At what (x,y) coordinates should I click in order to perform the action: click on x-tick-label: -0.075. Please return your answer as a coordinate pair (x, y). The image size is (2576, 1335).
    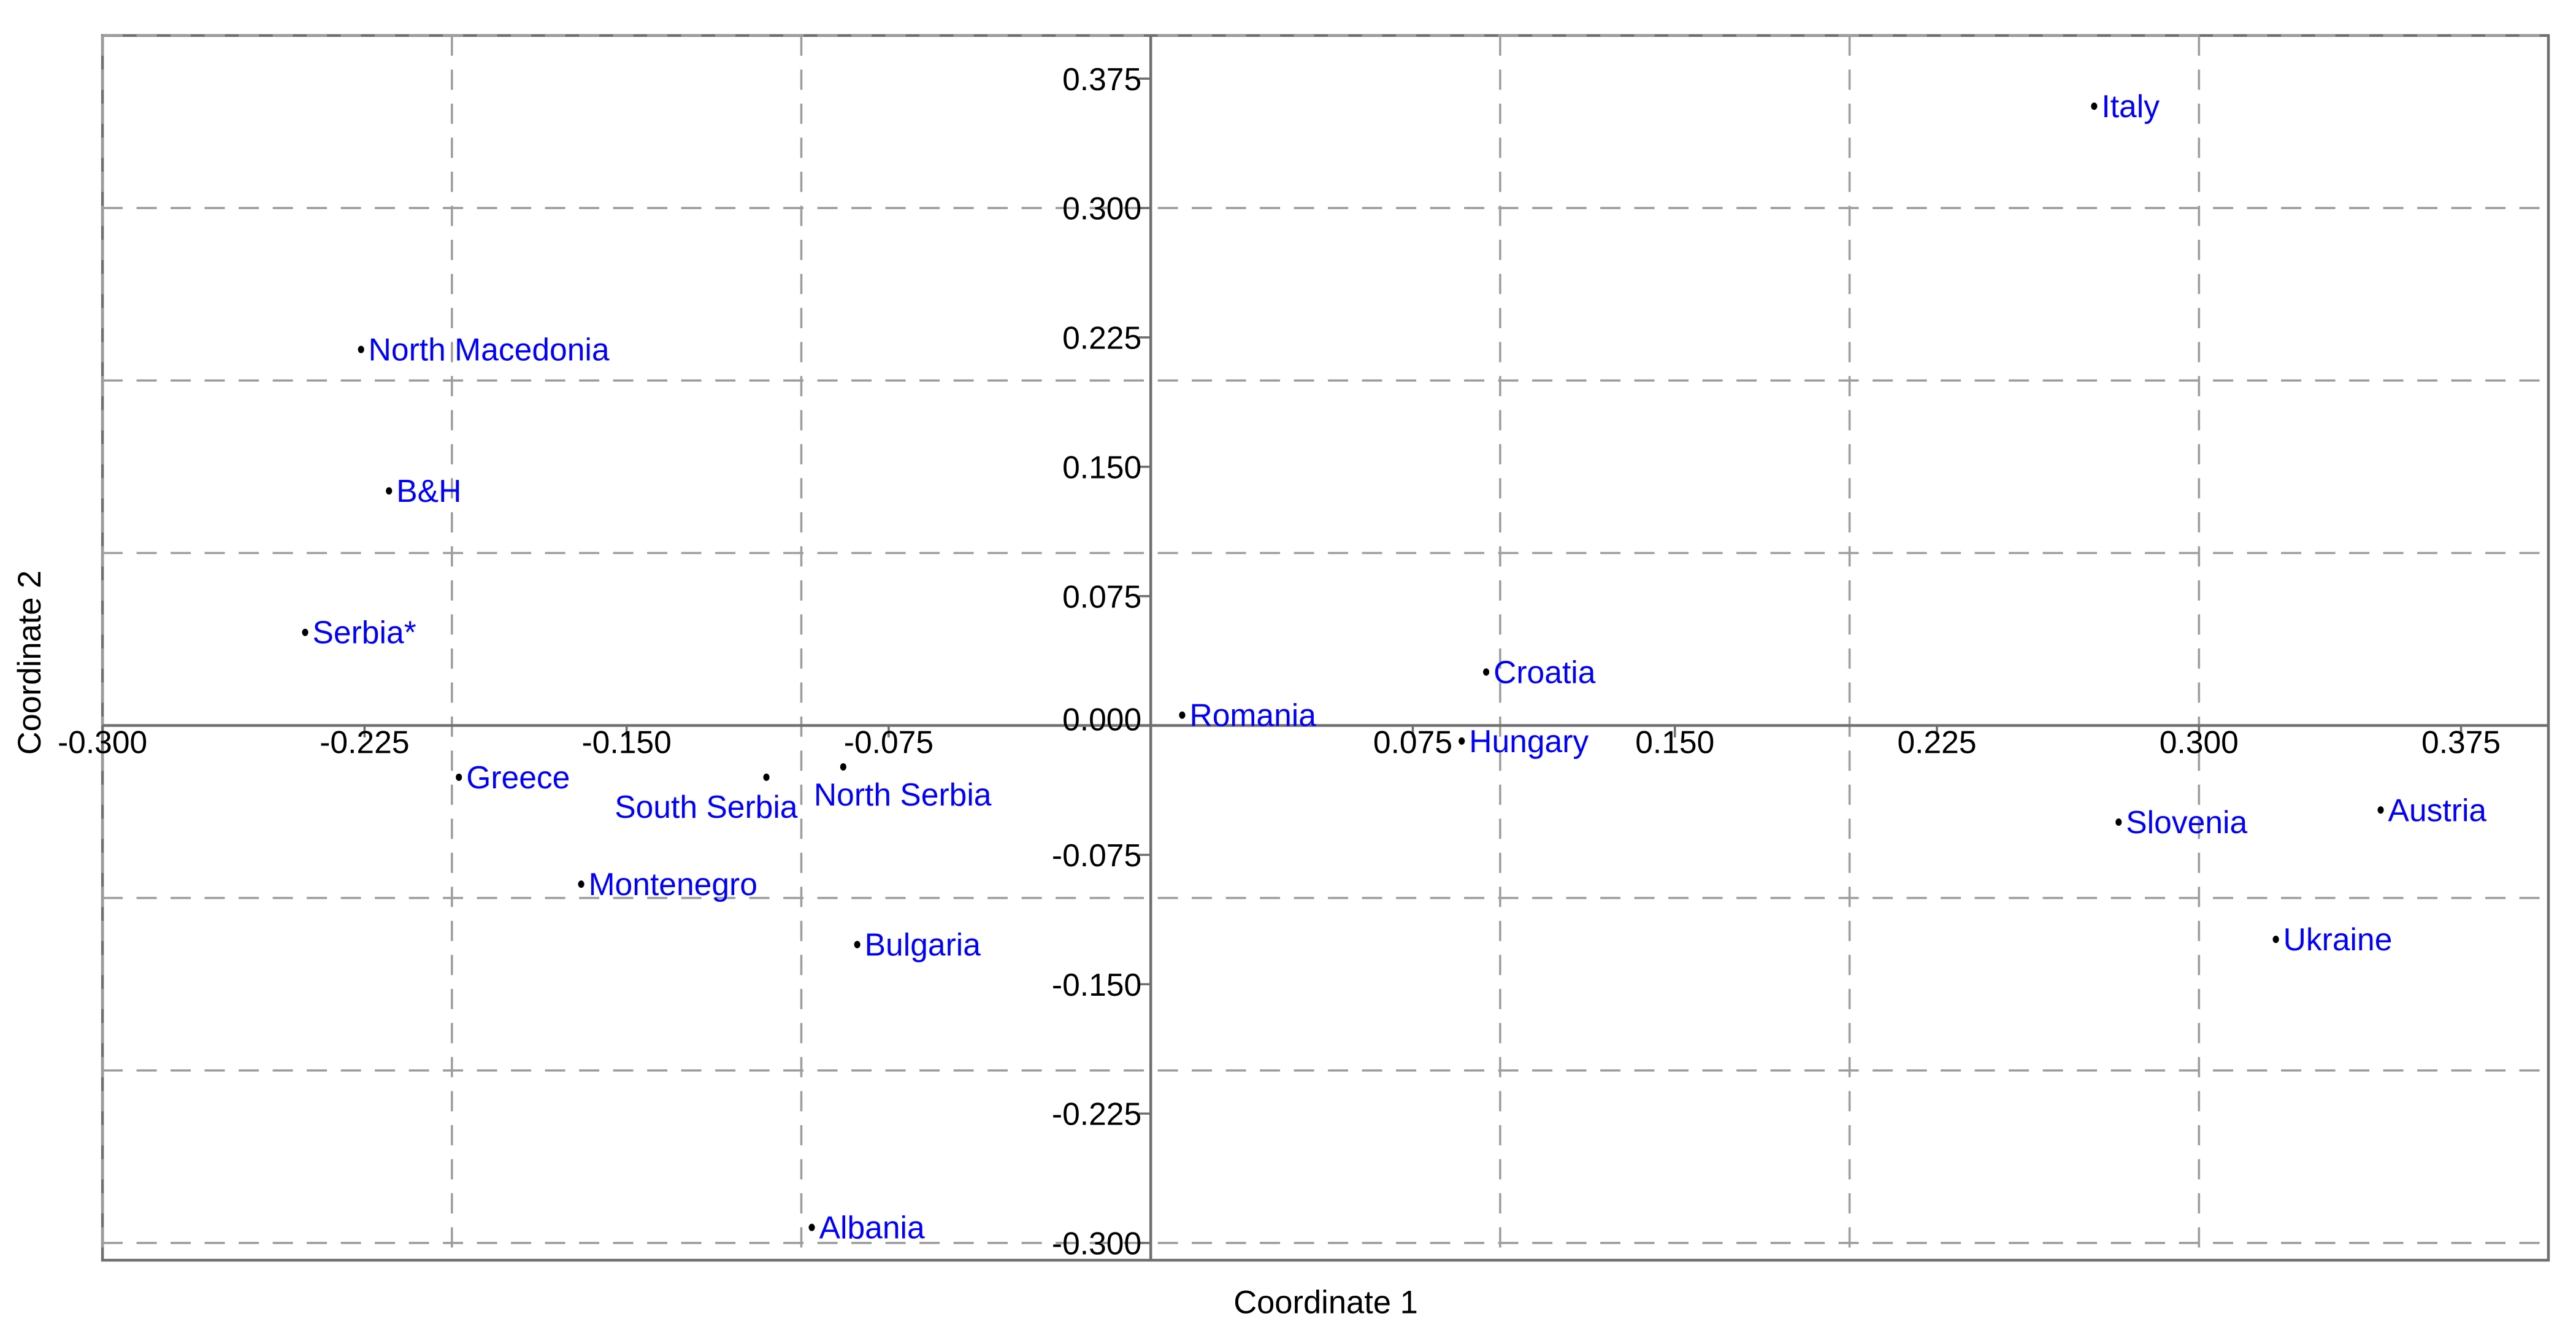
    Looking at the image, I should click on (888, 742).